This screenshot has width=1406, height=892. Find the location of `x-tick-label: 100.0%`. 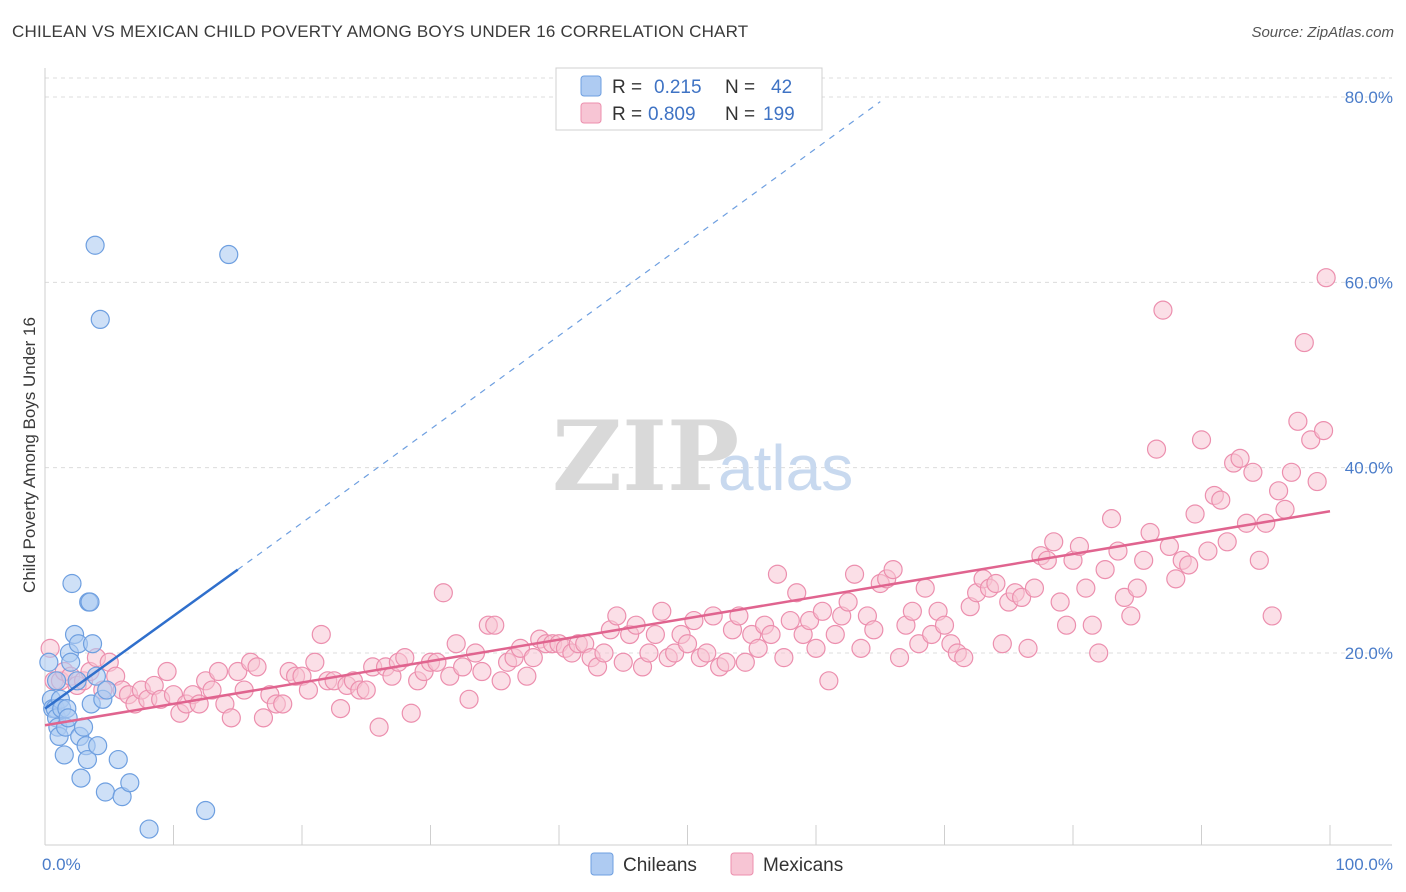

x-tick-label: 100.0% is located at coordinates (1364, 864).